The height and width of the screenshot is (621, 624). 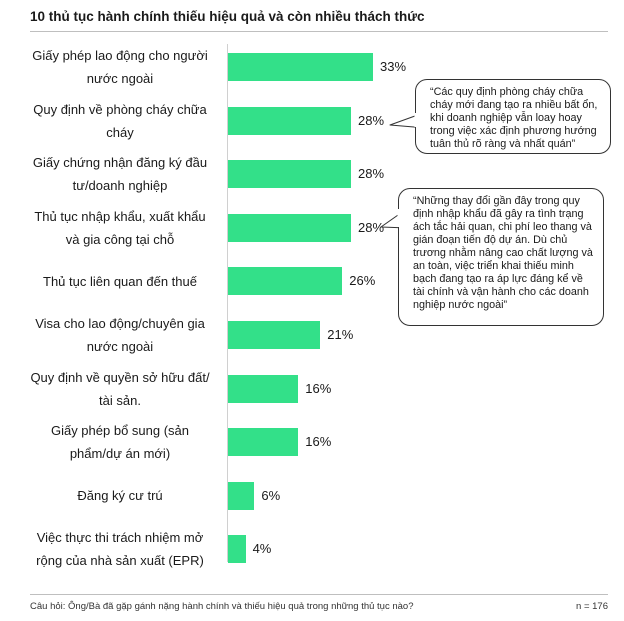 I want to click on category-label-line: cháy, so click(x=120, y=132).